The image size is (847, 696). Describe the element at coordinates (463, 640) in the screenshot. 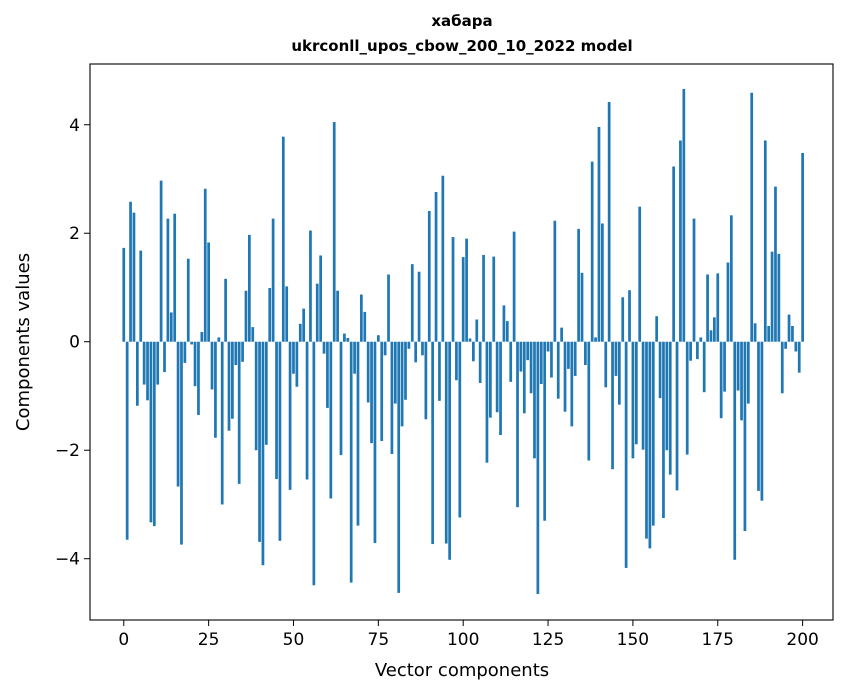

I see `x-tick-label: 100` at that location.